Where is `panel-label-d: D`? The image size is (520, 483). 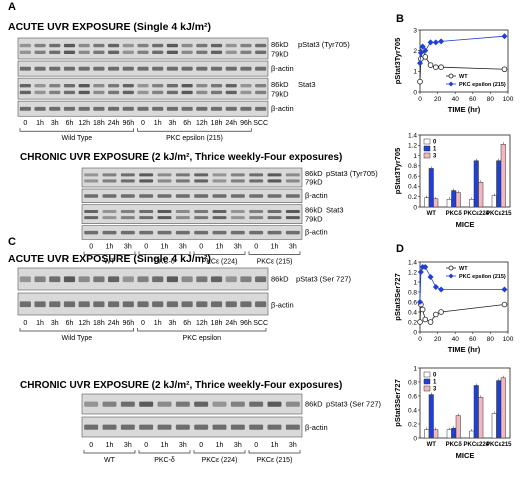
panel-label-d: D is located at coordinates (400, 249).